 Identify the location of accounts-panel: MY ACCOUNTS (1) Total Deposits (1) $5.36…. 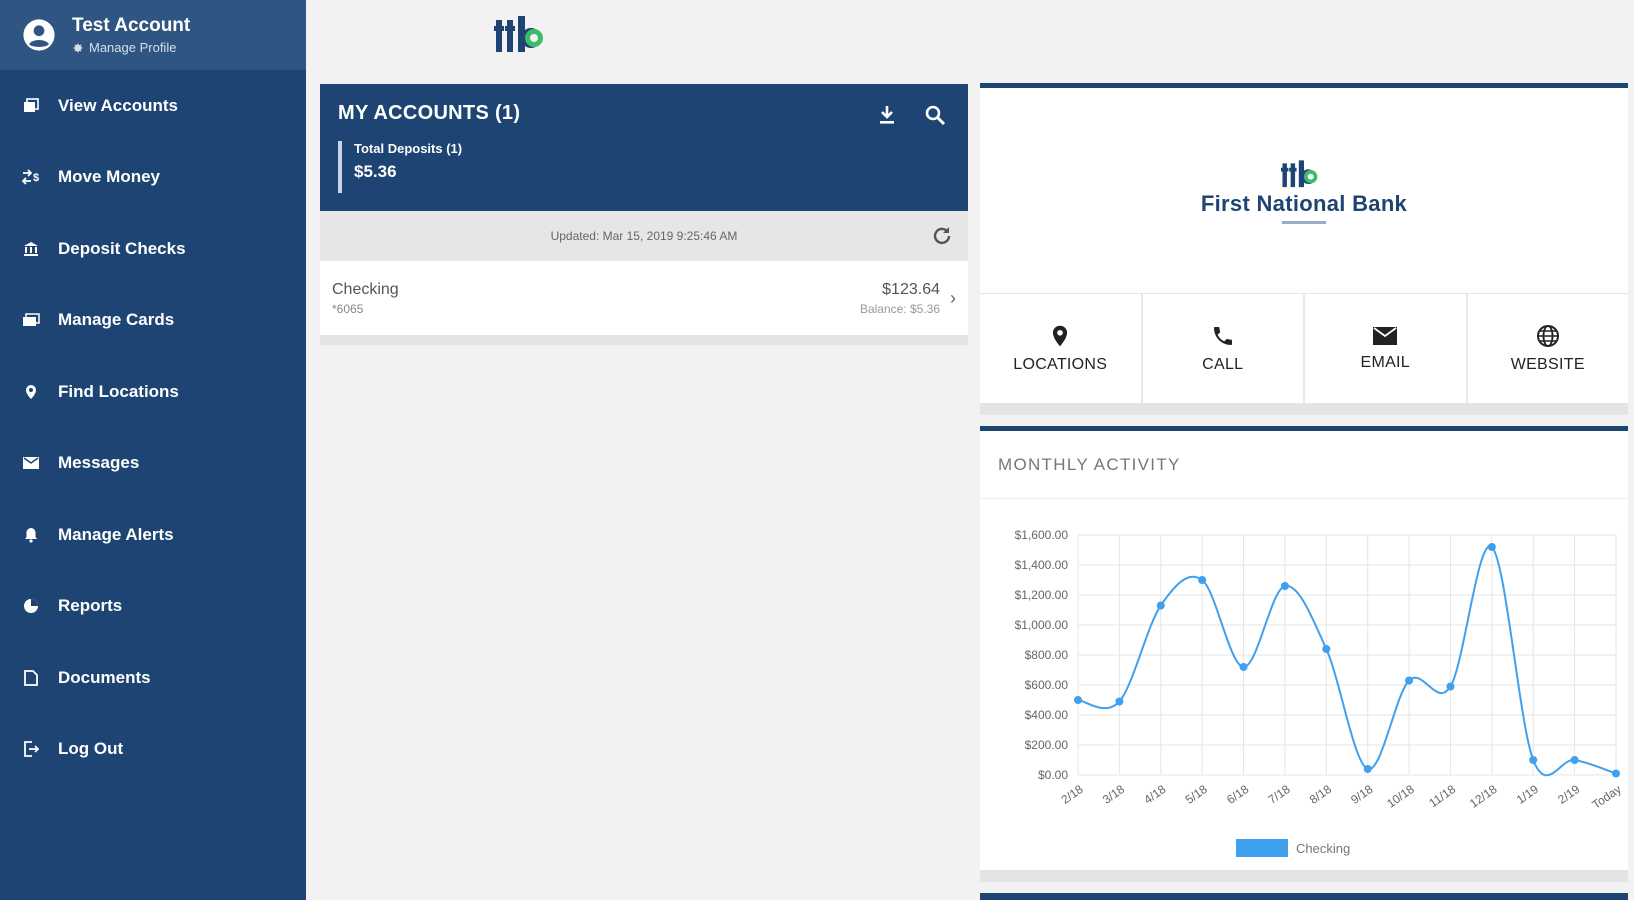
(644, 214).